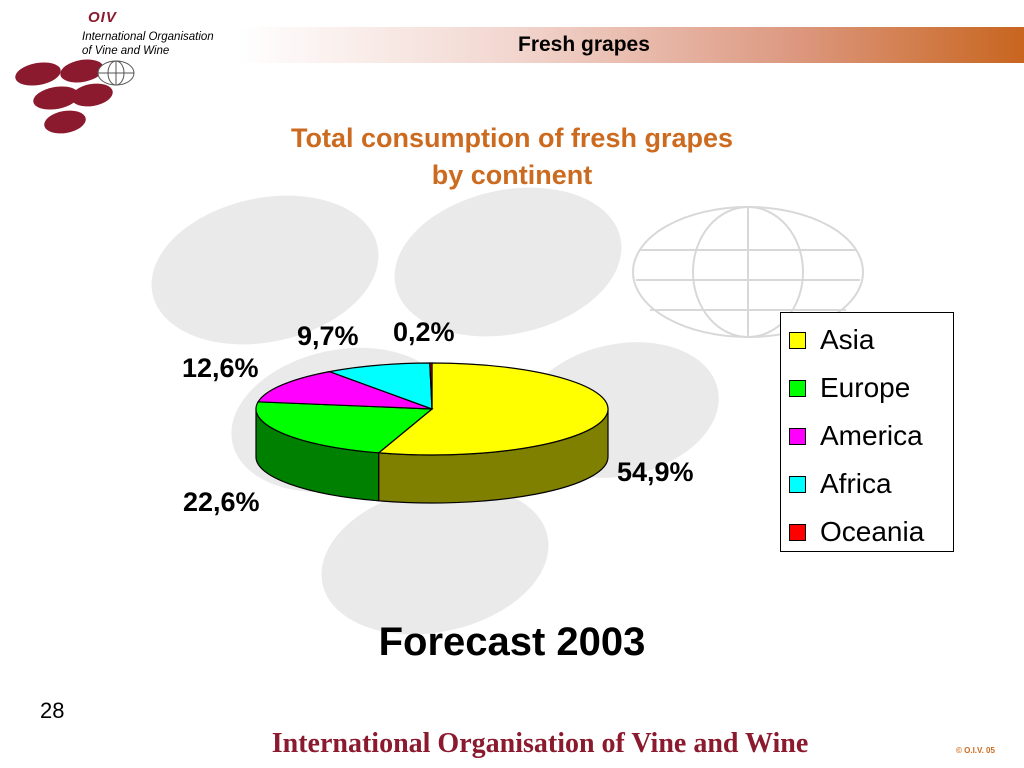  What do you see at coordinates (493, 409) in the screenshot?
I see `pie-slice-asia` at bounding box center [493, 409].